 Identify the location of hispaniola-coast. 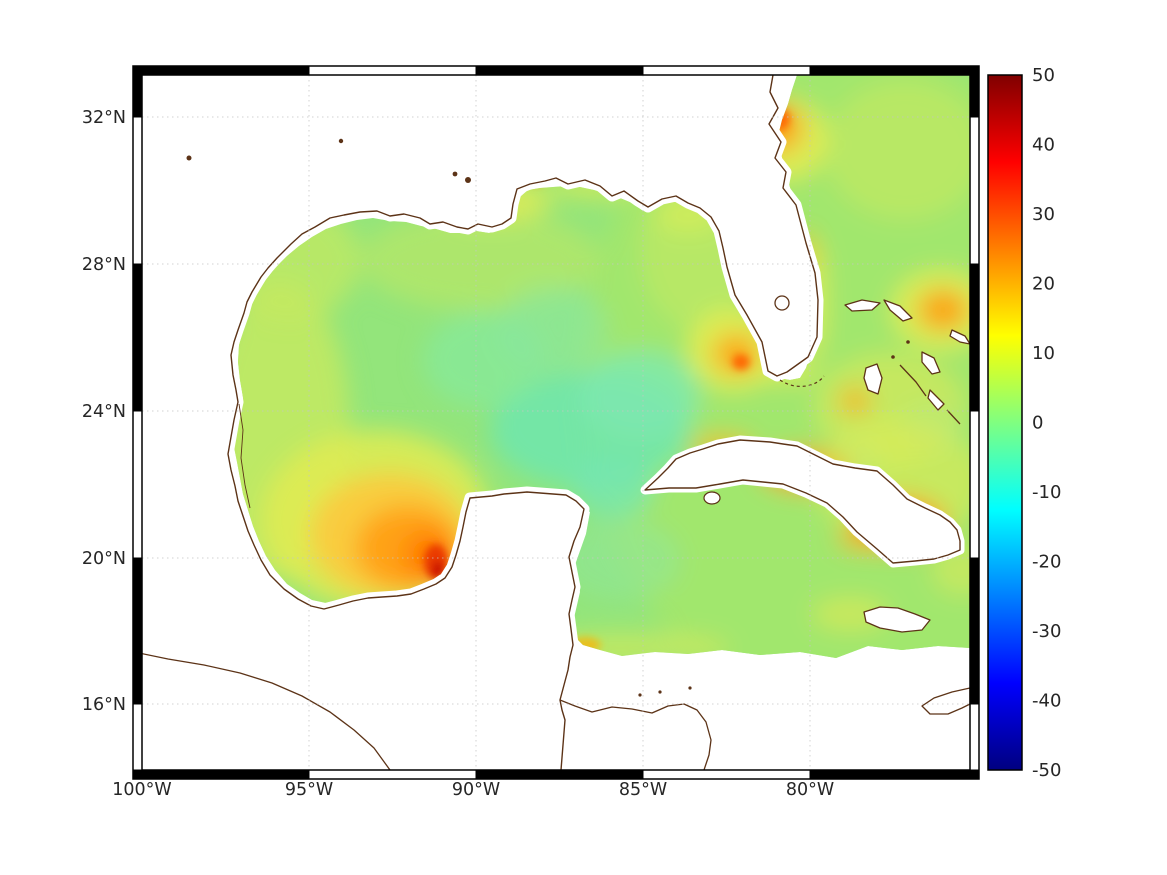
(945, 701).